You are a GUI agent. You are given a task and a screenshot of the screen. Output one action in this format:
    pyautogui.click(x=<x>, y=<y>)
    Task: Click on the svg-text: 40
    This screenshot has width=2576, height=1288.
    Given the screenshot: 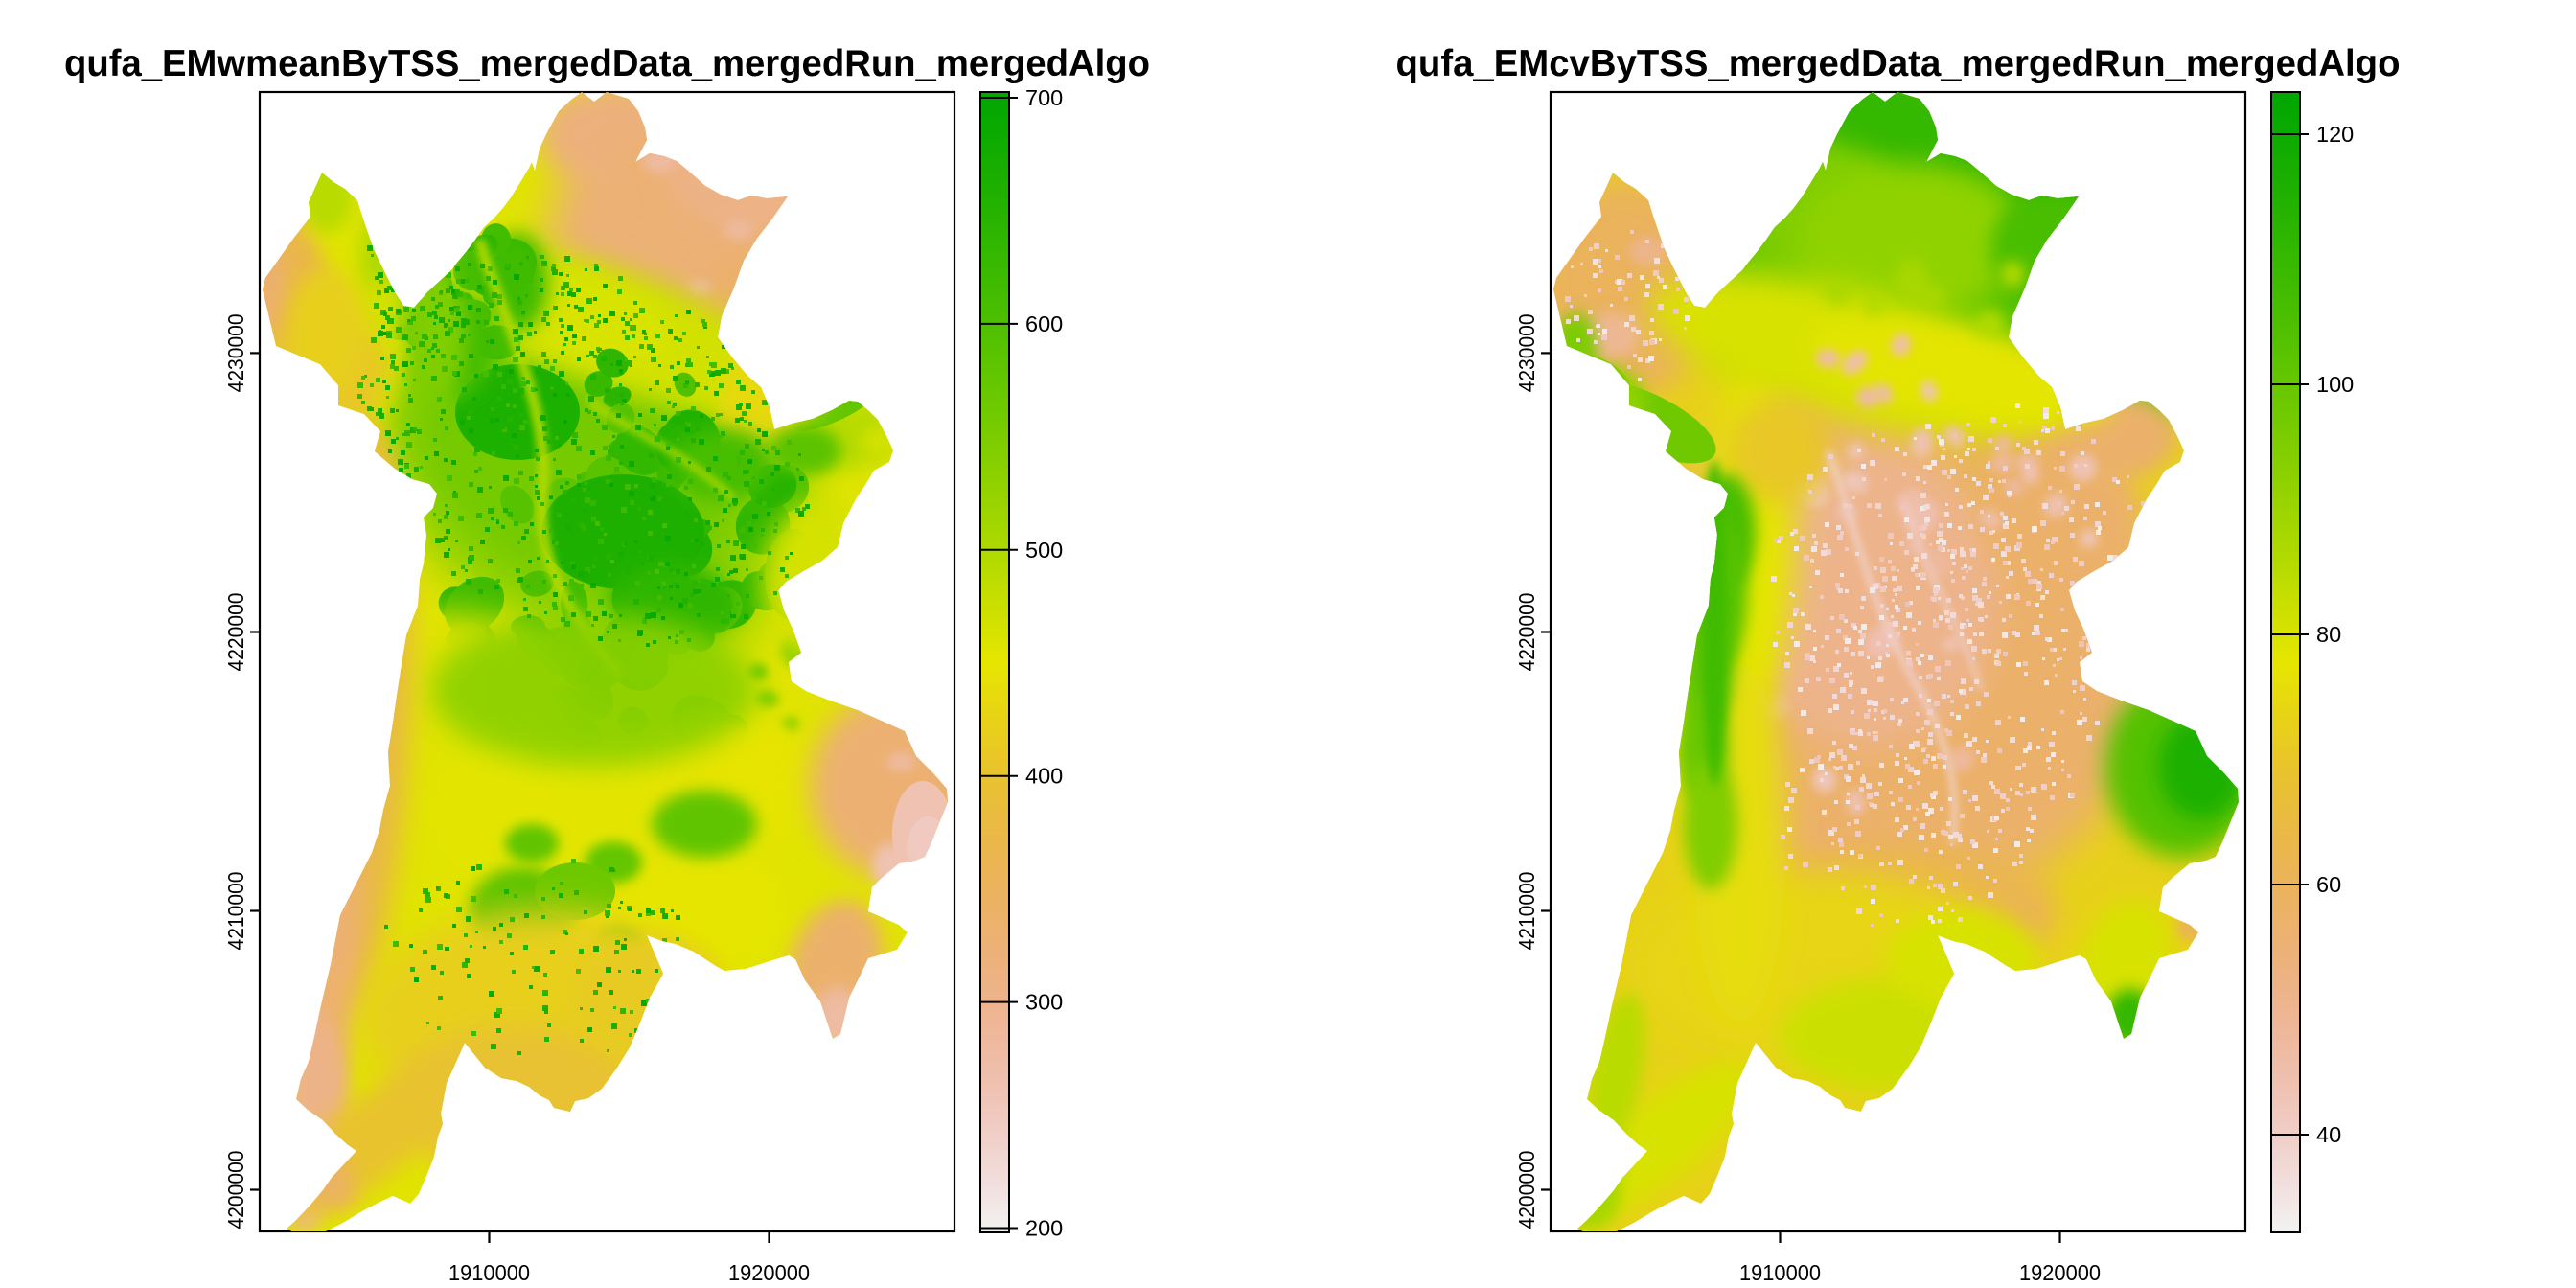 What is the action you would take?
    pyautogui.click(x=2328, y=1134)
    